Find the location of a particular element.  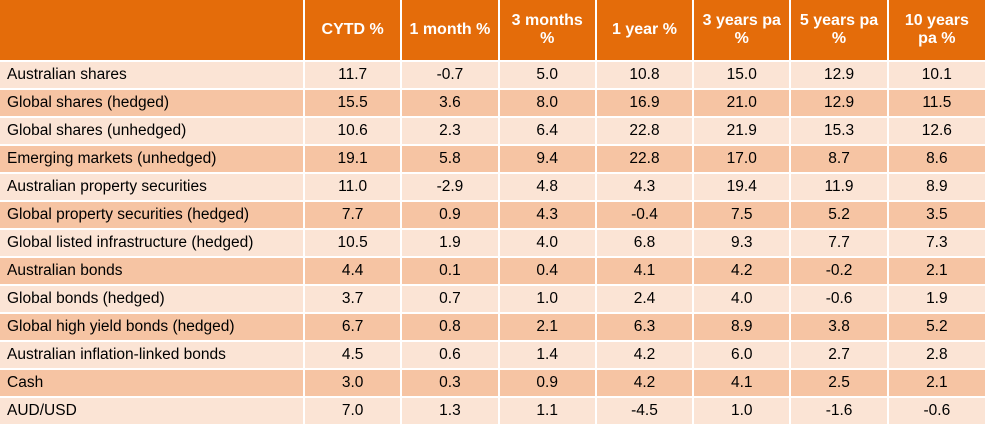

value-cell: 4.2 is located at coordinates (644, 354).